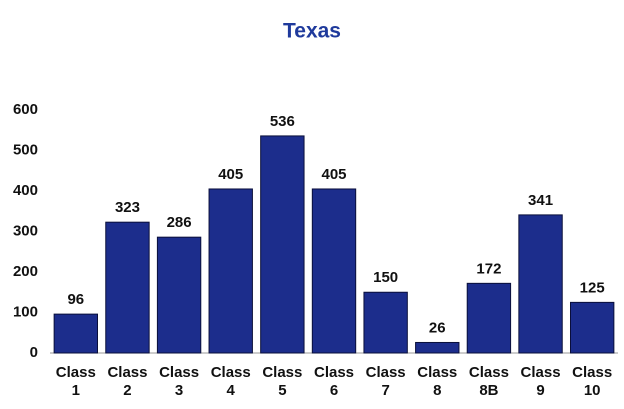  Describe the element at coordinates (282, 381) in the screenshot. I see `x-tick-label: Class 5` at that location.